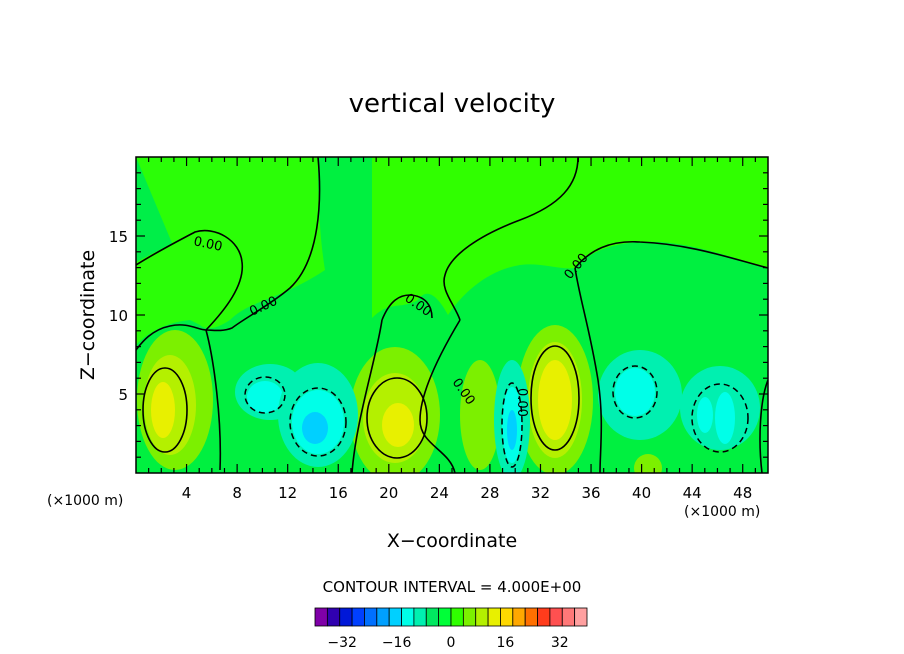  Describe the element at coordinates (263, 244) in the screenshot. I see `zero-contour-top` at that location.